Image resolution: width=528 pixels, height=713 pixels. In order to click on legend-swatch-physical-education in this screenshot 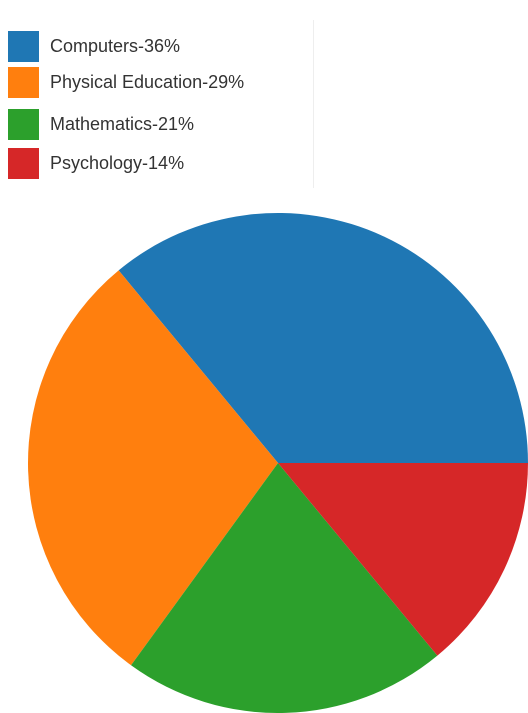, I will do `click(23, 82)`.